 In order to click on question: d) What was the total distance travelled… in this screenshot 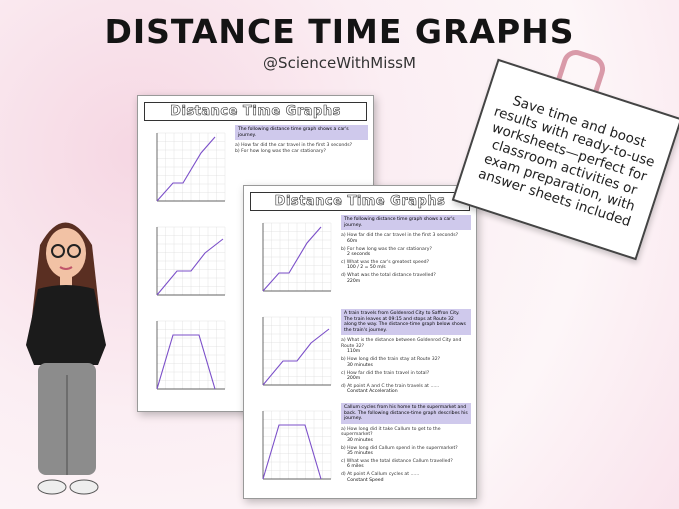, I will do `click(388, 276)`.